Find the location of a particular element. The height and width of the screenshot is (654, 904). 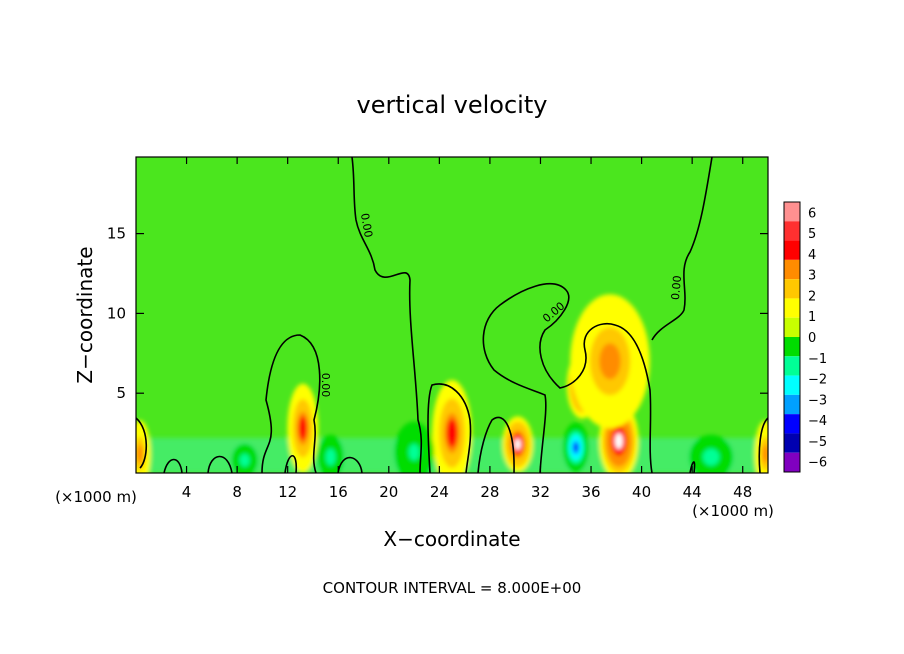

colorbar-label: −3 is located at coordinates (817, 400).